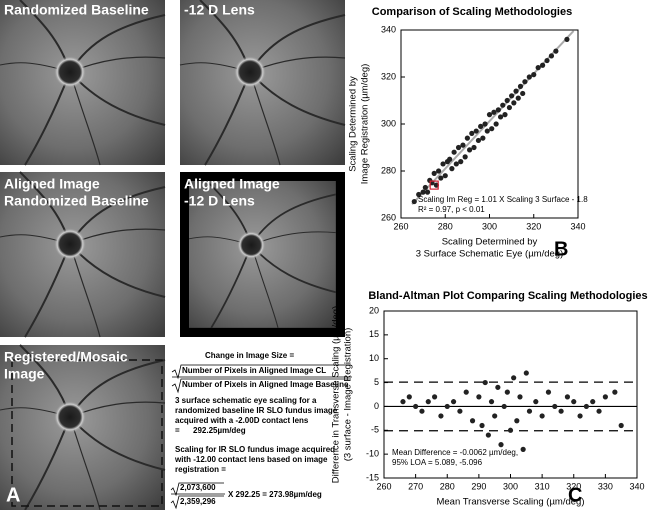  I want to click on x-tick-label: 290, so click(478, 486).